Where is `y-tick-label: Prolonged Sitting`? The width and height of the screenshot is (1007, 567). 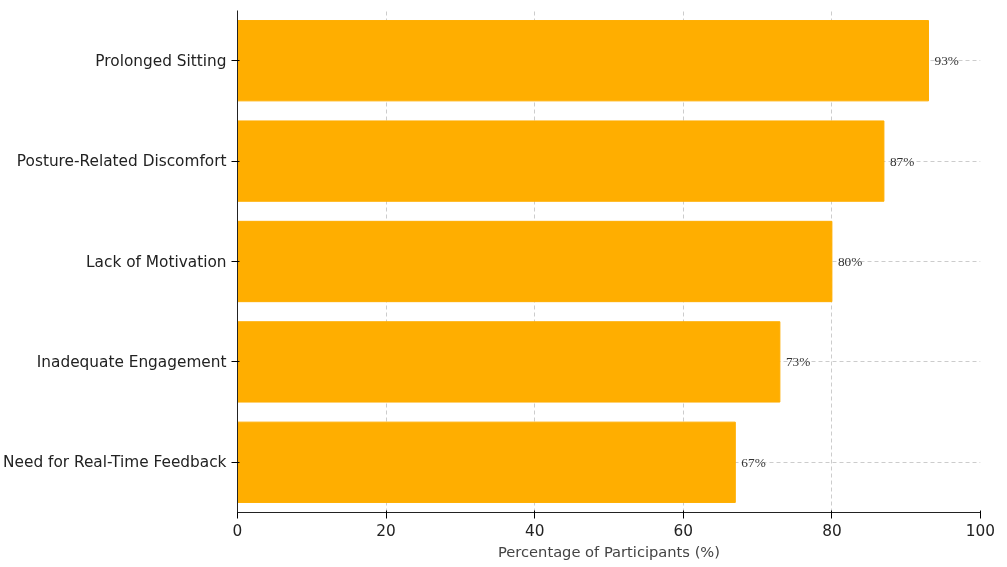
y-tick-label: Prolonged Sitting is located at coordinates (161, 60).